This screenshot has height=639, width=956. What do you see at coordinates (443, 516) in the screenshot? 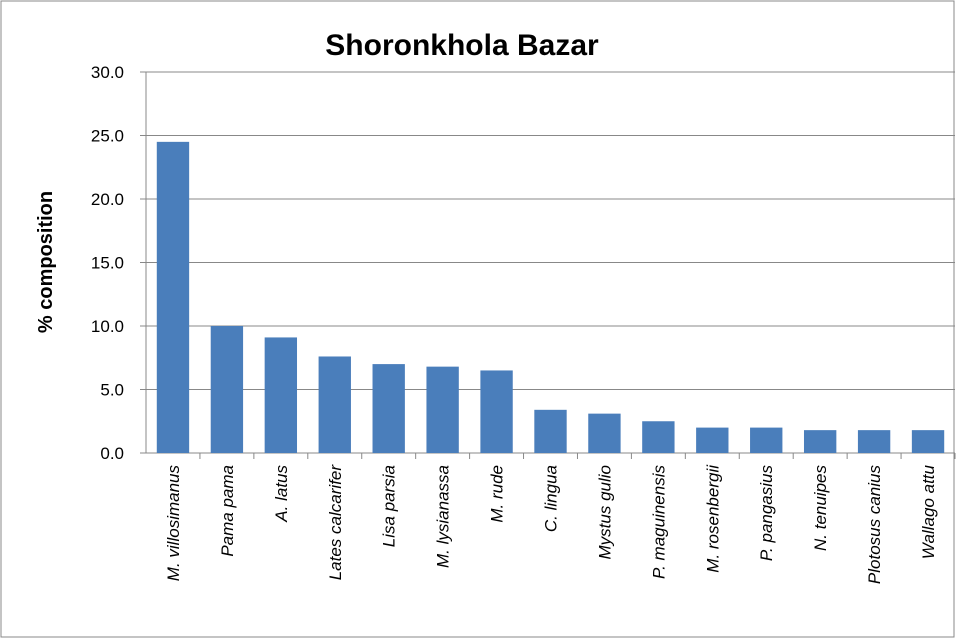
I see `x-tick-label: M. lysianassa` at bounding box center [443, 516].